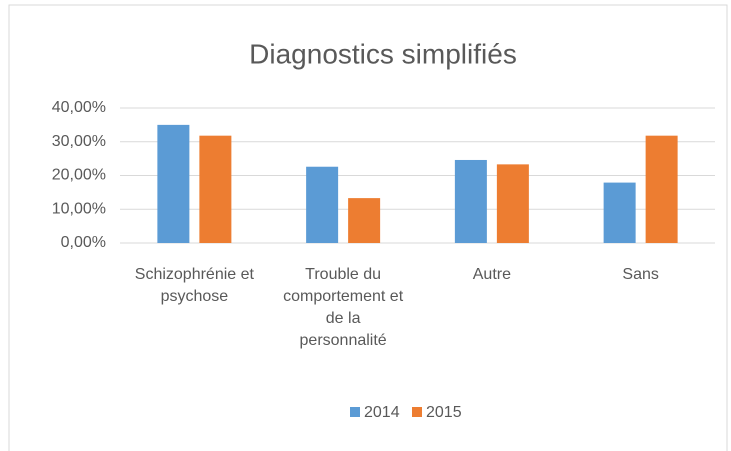  Describe the element at coordinates (79, 175) in the screenshot. I see `y-tick-label: 20,00%` at that location.